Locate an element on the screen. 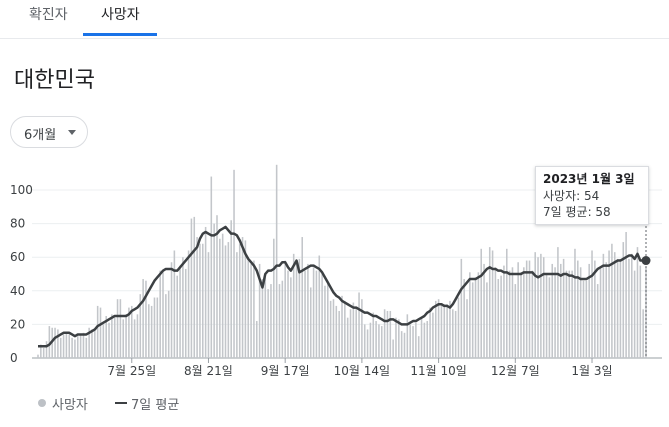 This screenshot has height=427, width=669. bar-legend-icon is located at coordinates (42, 403).